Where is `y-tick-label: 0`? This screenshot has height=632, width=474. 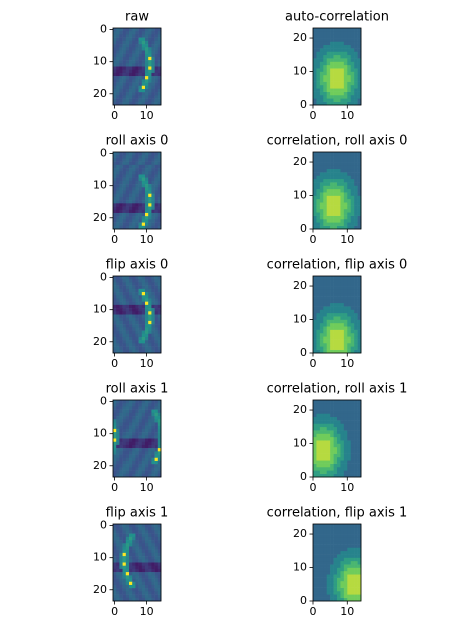 y-tick-label: 0 is located at coordinates (303, 476).